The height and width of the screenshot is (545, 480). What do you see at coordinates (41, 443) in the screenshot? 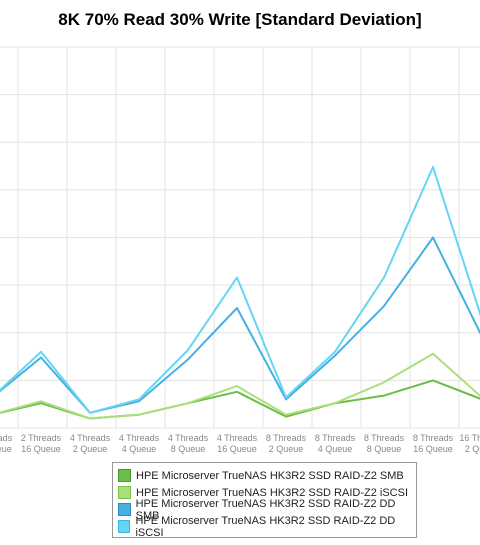
I see `x-tick-label: 2 Threads 16 Queue` at bounding box center [41, 443].